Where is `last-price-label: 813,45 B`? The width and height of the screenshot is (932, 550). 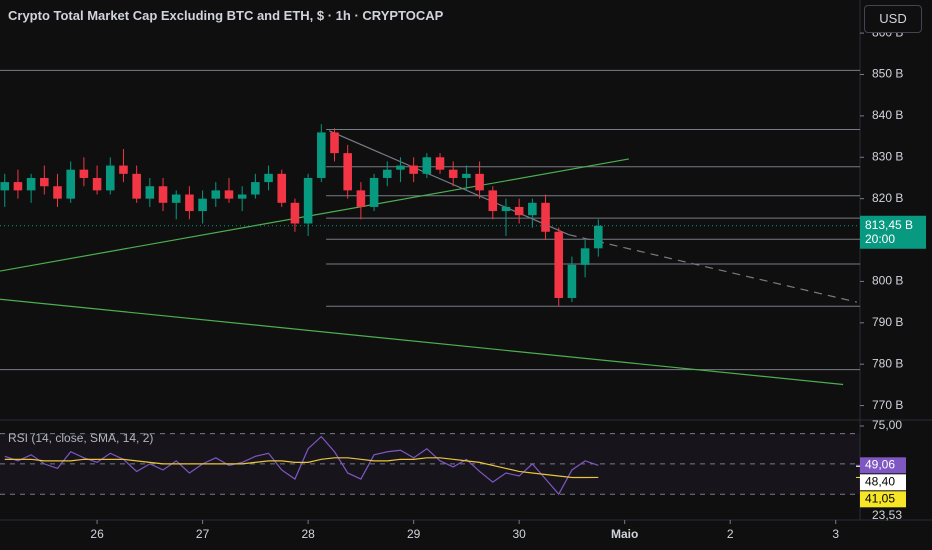 last-price-label: 813,45 B is located at coordinates (889, 225).